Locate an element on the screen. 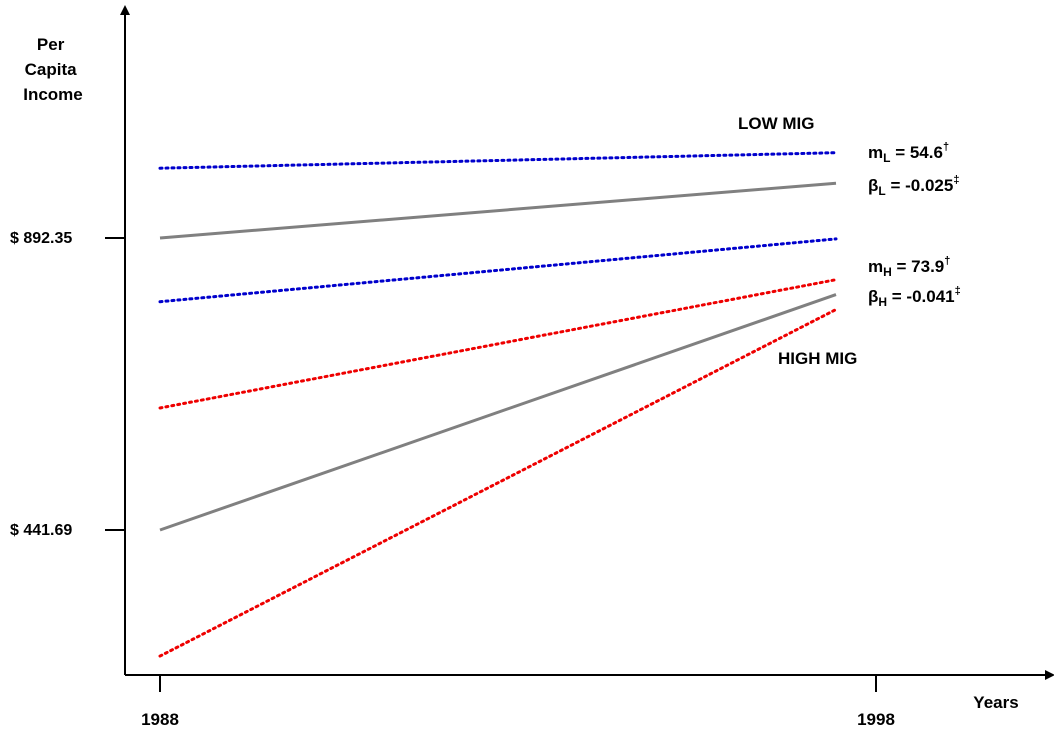 This screenshot has height=733, width=1054. series-line-2-lower is located at coordinates (498, 270).